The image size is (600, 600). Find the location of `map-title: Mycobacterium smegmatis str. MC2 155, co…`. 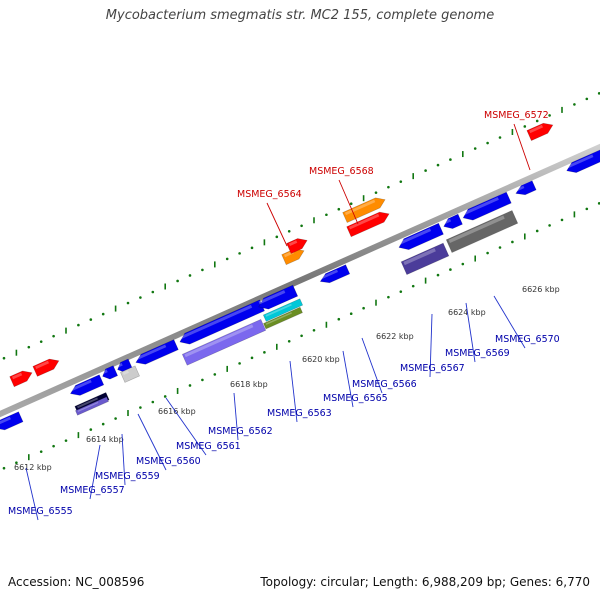

map-title: Mycobacterium smegmatis str. MC2 155, co… is located at coordinates (300, 15).